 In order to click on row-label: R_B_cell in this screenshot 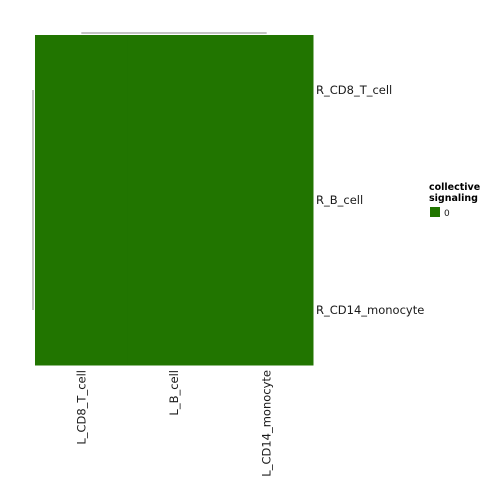, I will do `click(339, 200)`.